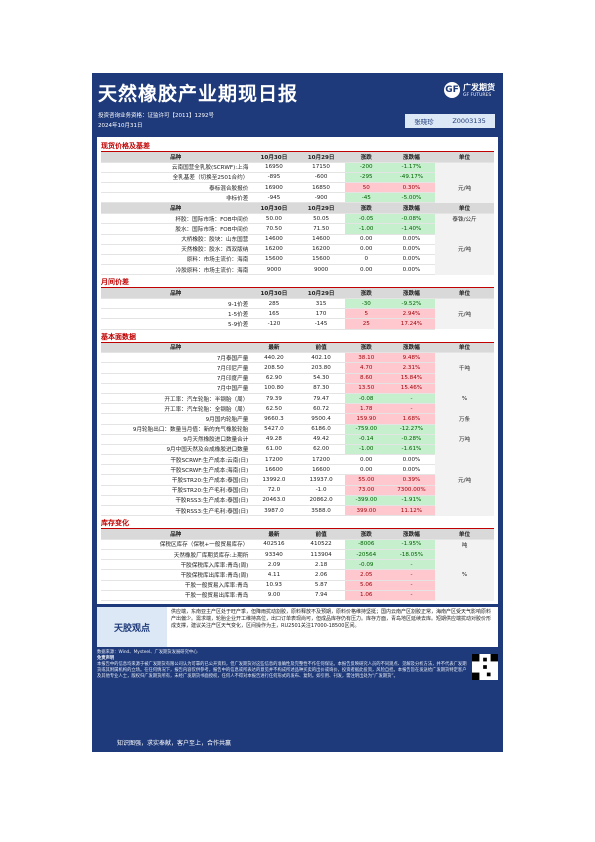 This screenshot has height=842, width=595. I want to click on table-row: 干胶一般贸易出库率:青岛 9.00 7.94 1.06-, so click(297, 596).